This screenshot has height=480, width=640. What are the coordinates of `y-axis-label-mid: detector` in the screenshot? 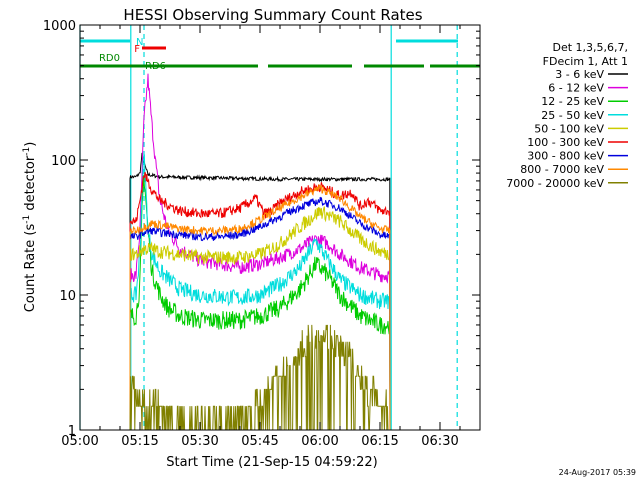 It's located at (30, 185).